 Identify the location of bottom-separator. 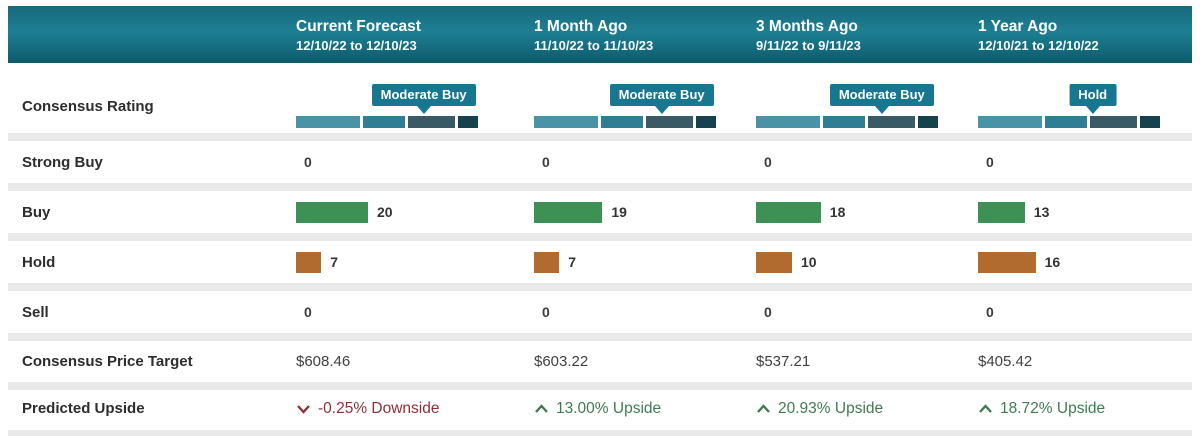
(600, 433).